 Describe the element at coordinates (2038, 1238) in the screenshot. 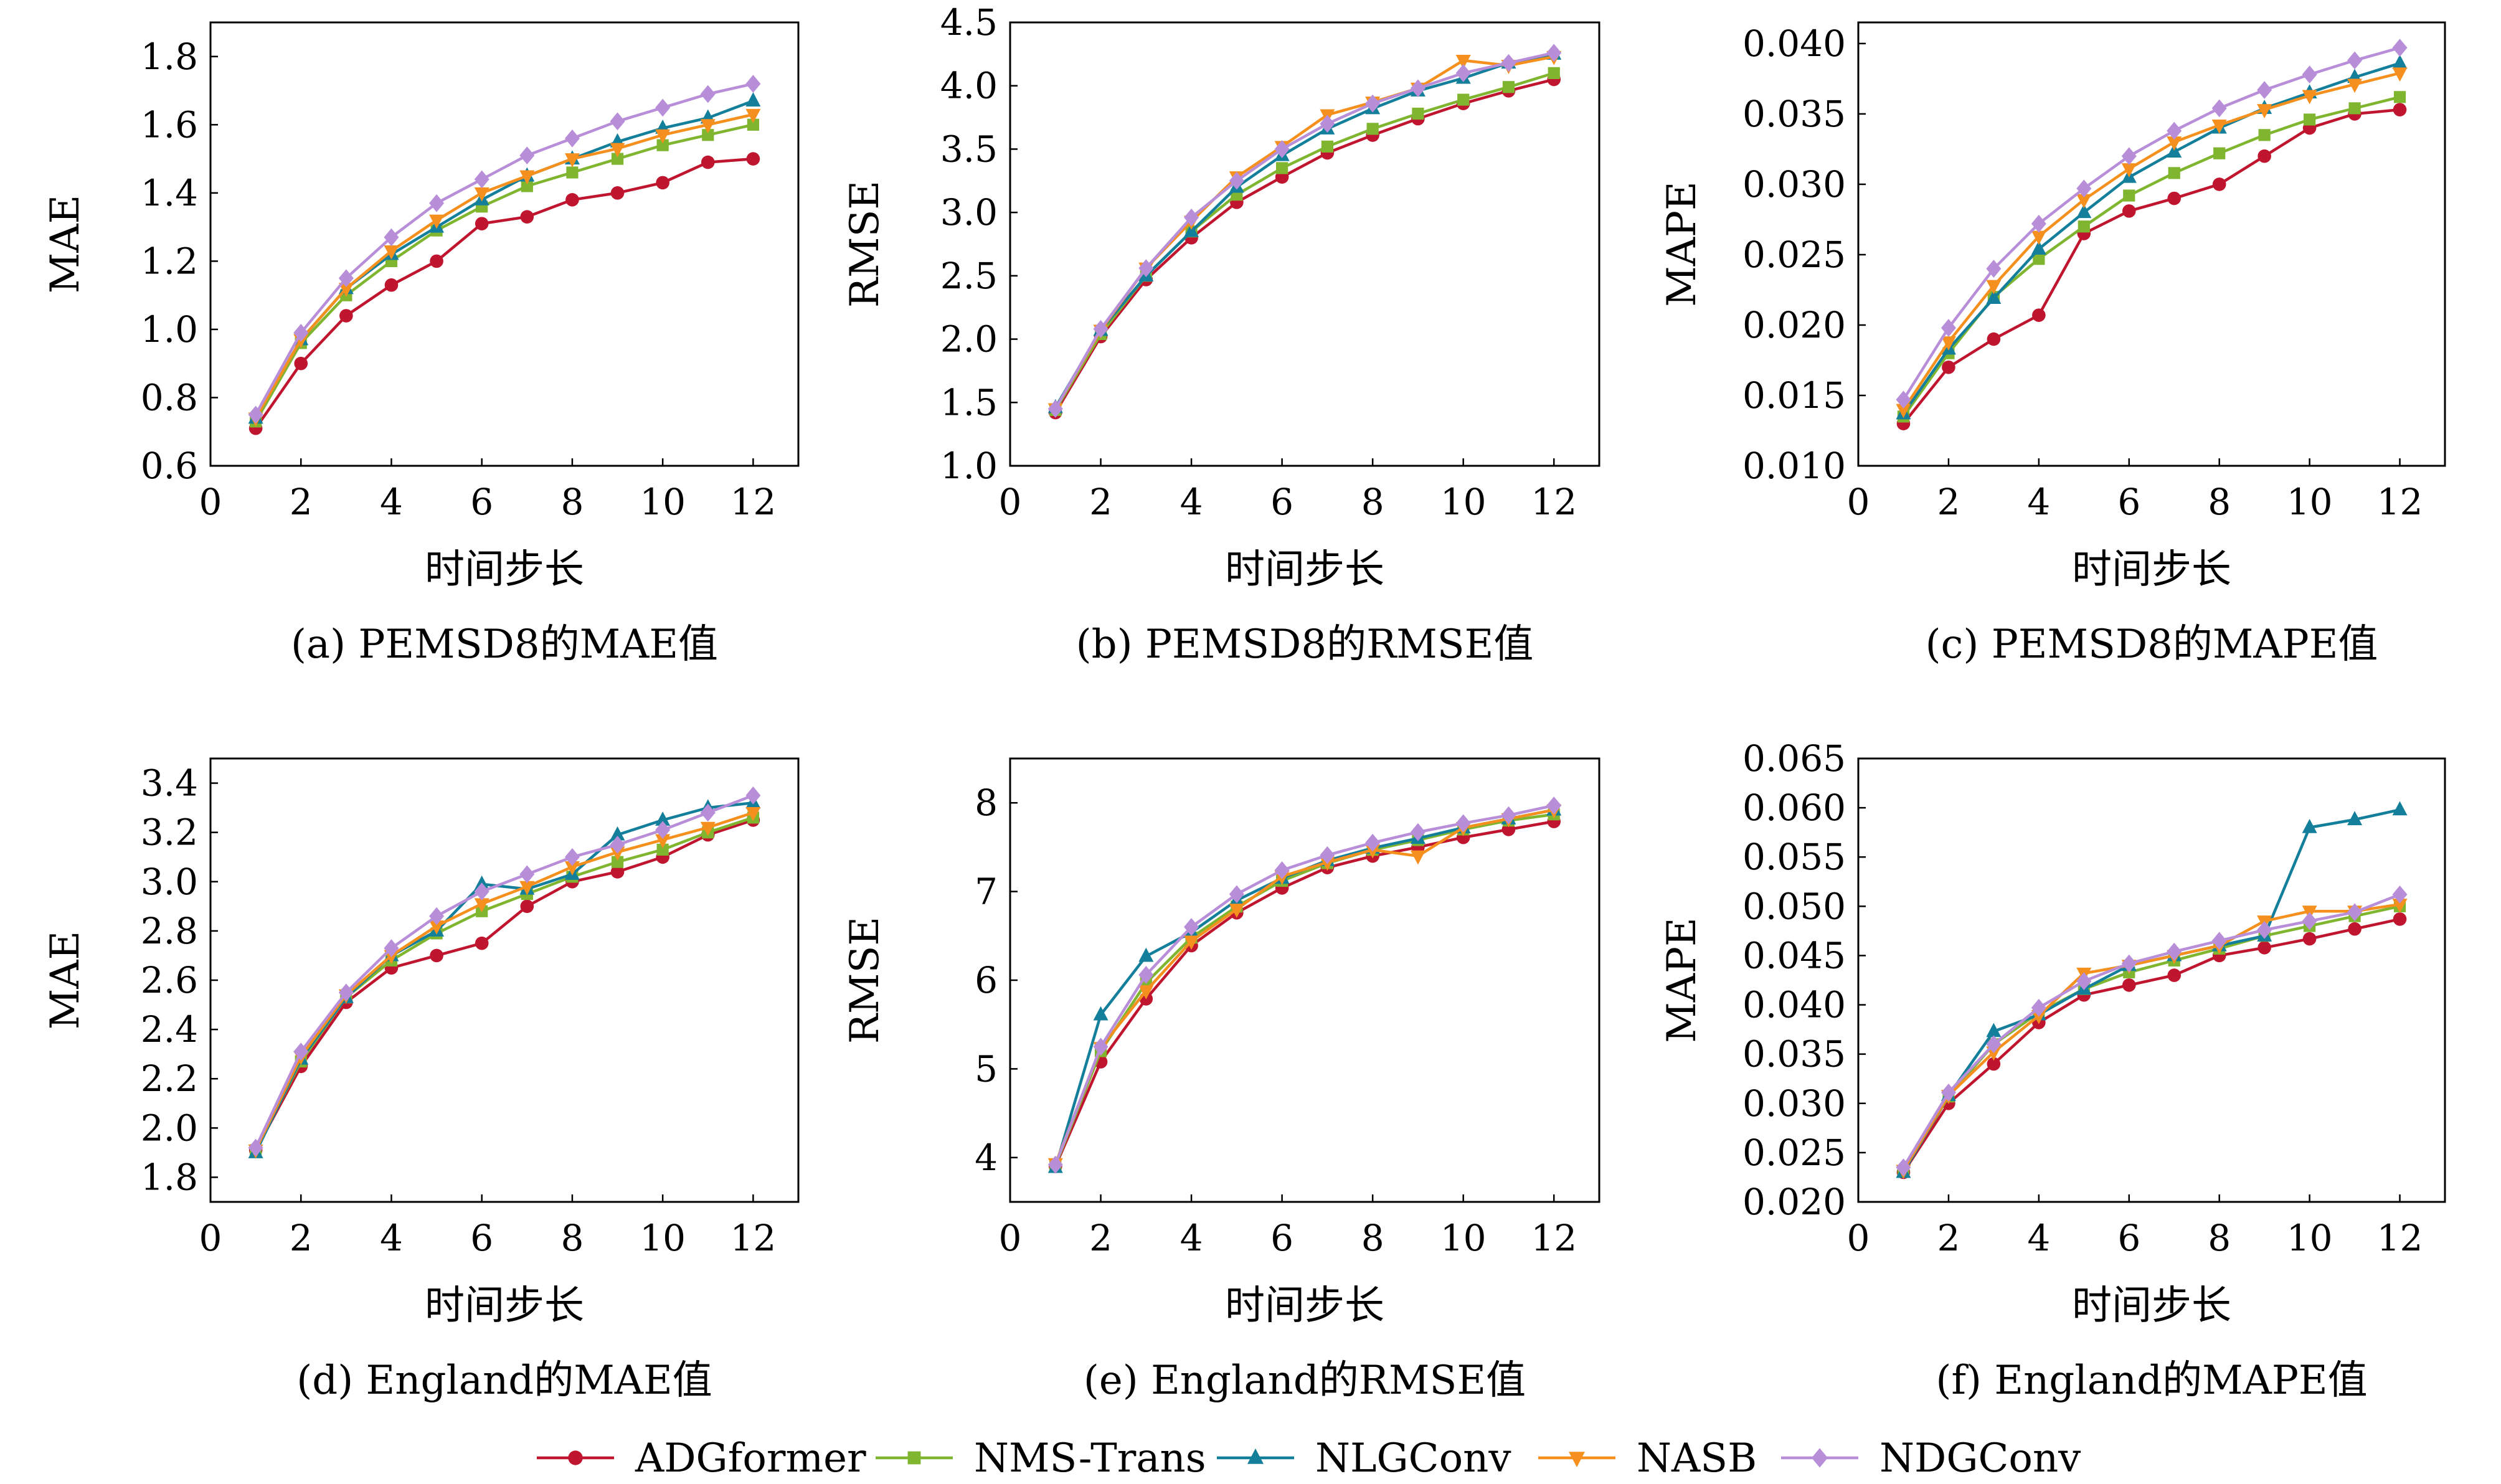

I see `x-tick-label: 4` at that location.